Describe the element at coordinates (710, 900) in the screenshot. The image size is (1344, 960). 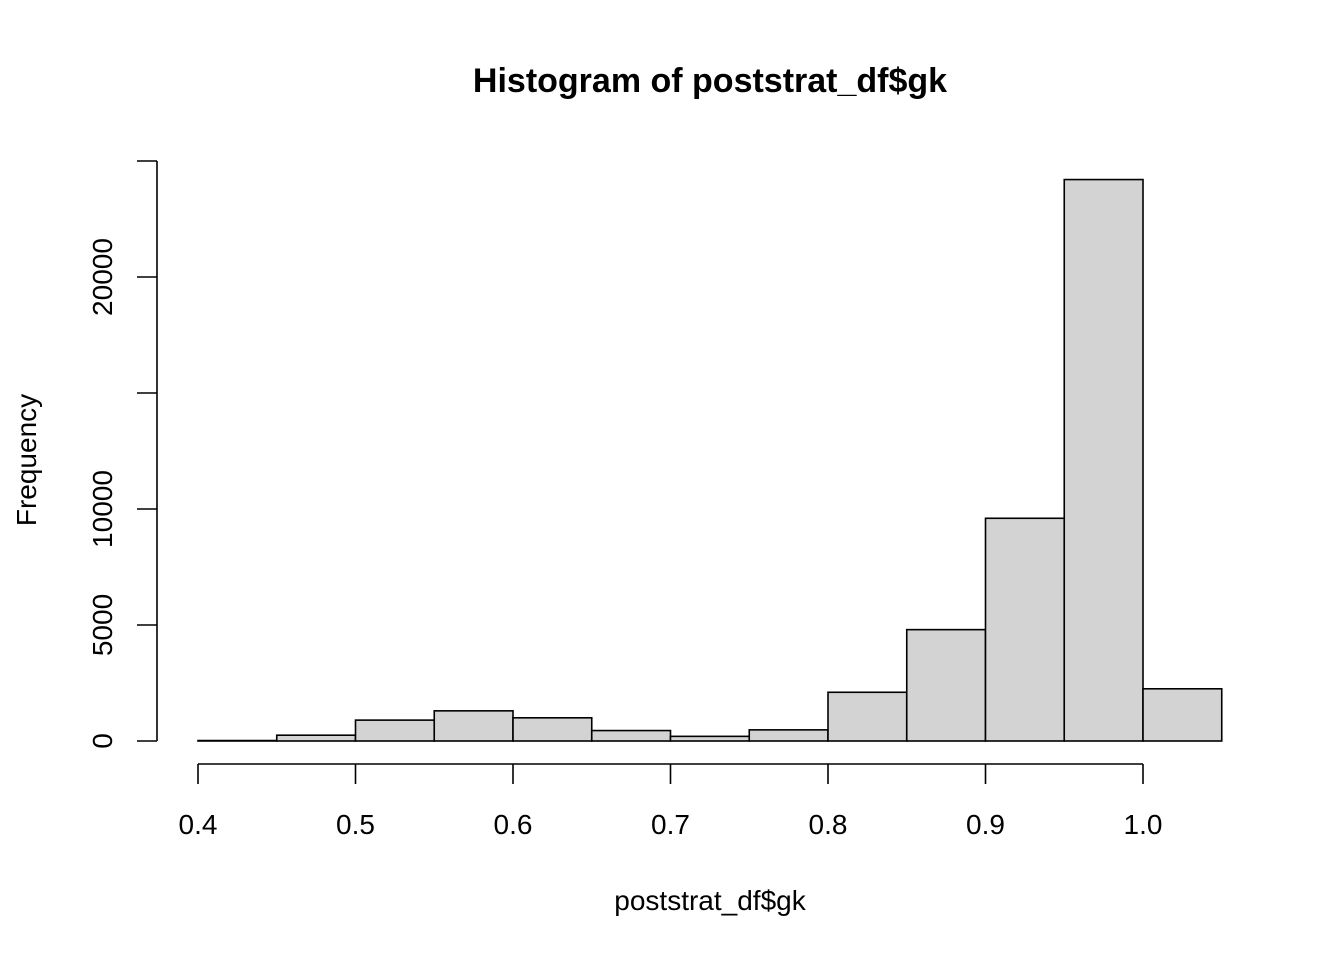
I see `x-axis-label: poststrat_df$gk` at that location.